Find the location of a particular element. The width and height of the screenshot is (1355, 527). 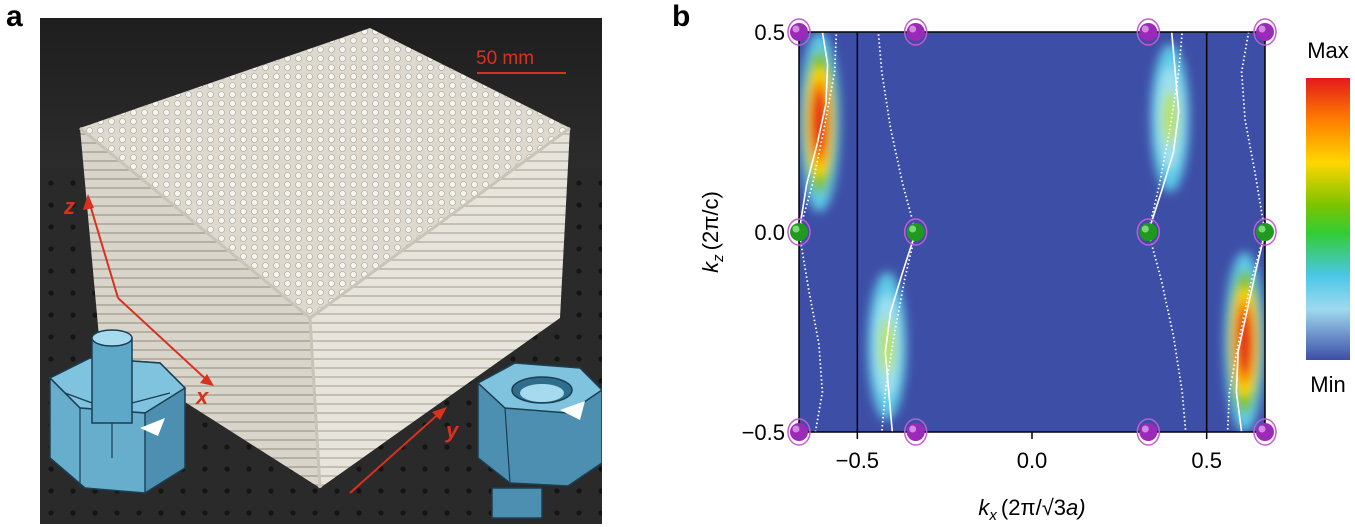

weyl-point-purple-5-ring is located at coordinates (915, 432).